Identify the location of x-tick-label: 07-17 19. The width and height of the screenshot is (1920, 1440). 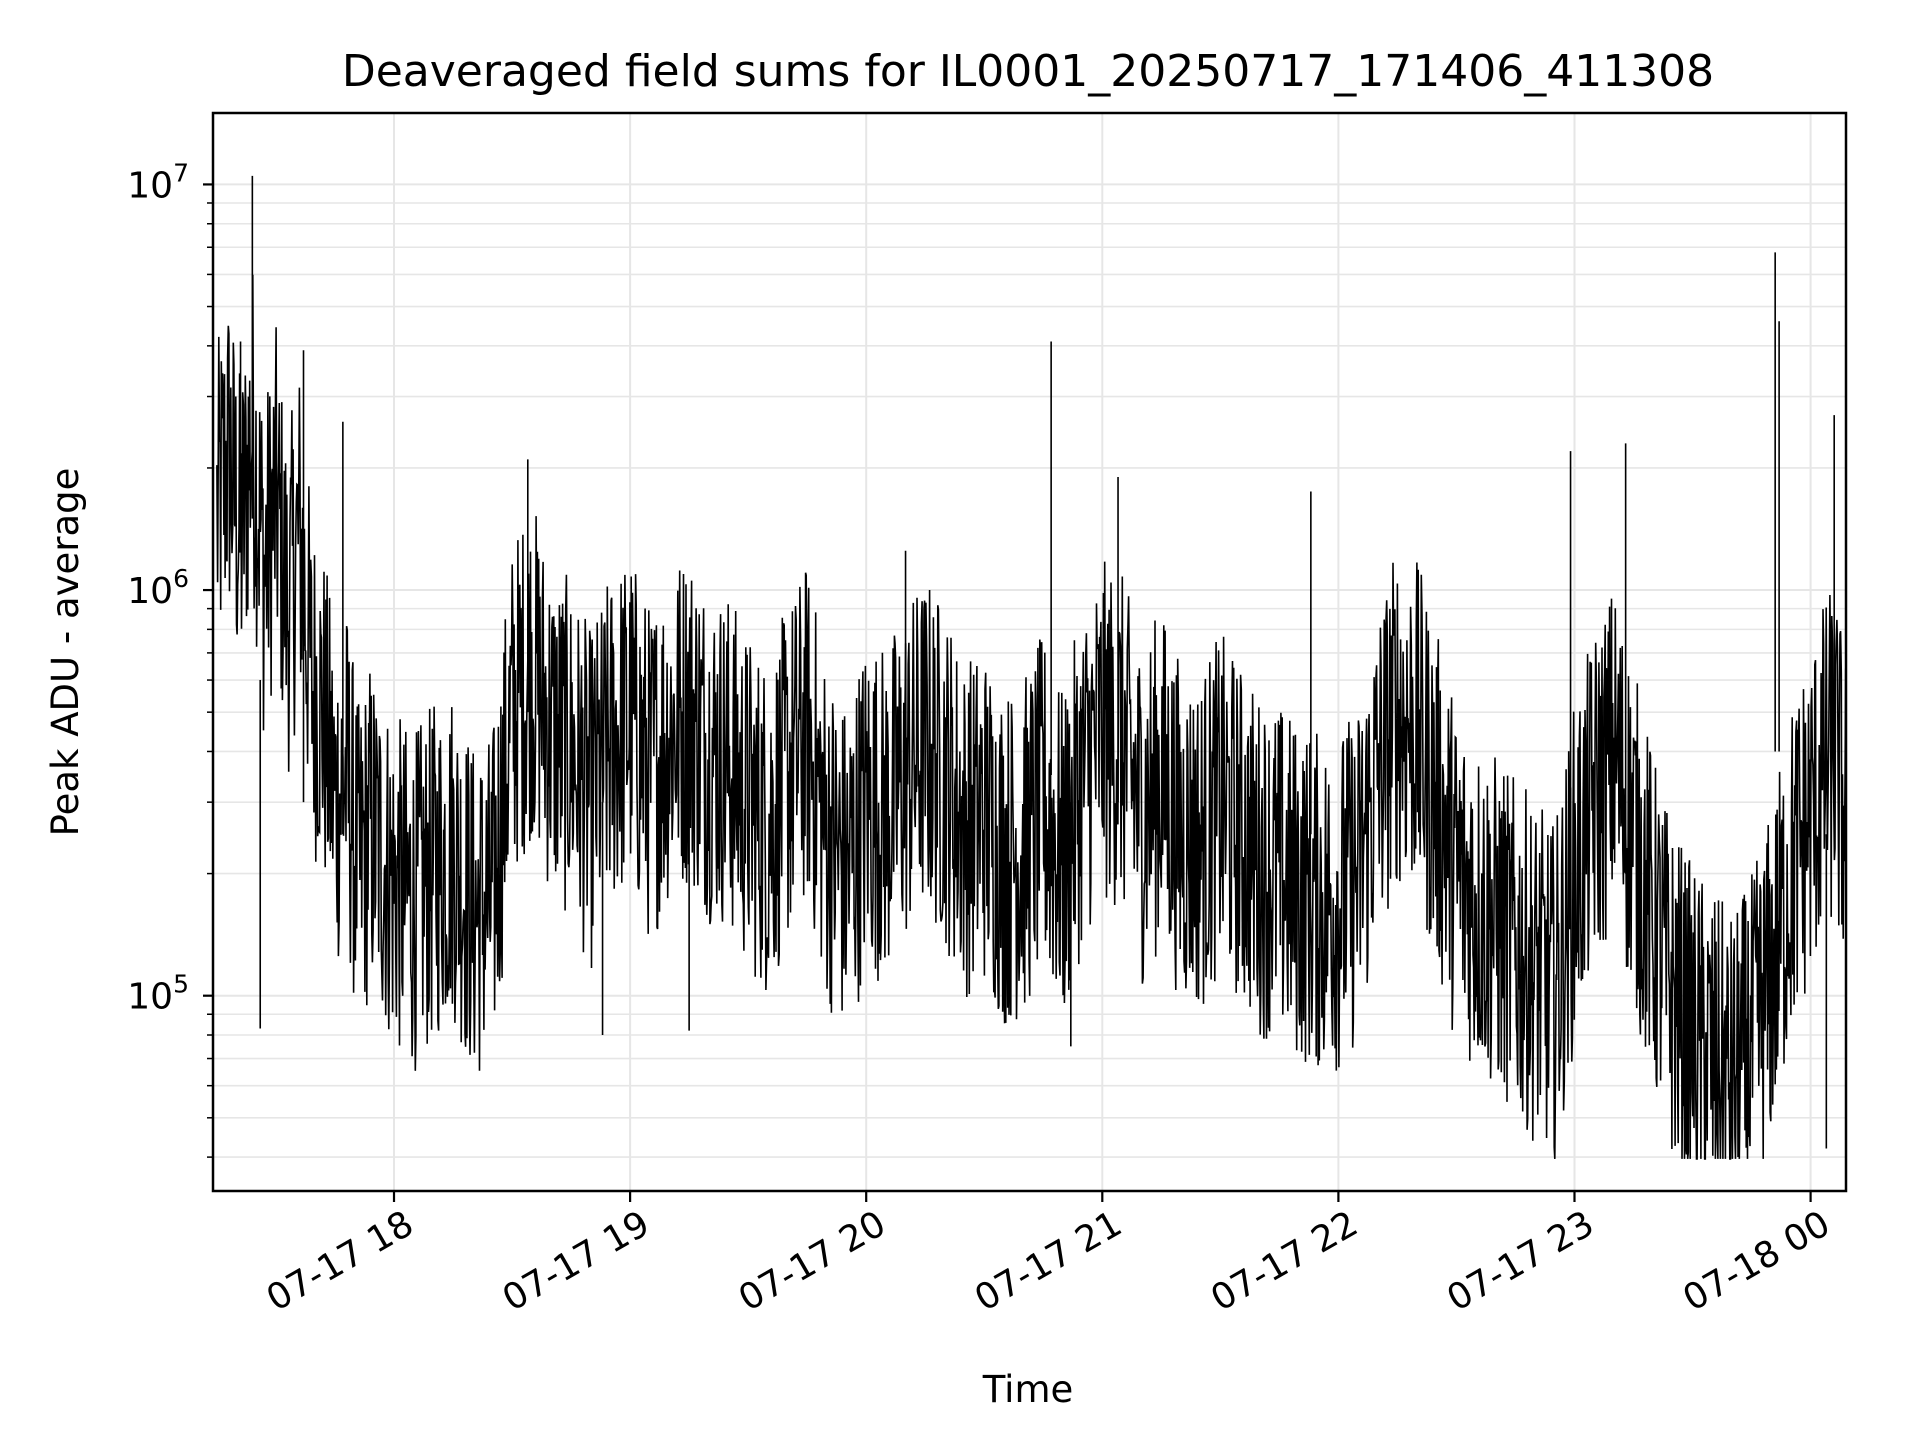
(576, 1261).